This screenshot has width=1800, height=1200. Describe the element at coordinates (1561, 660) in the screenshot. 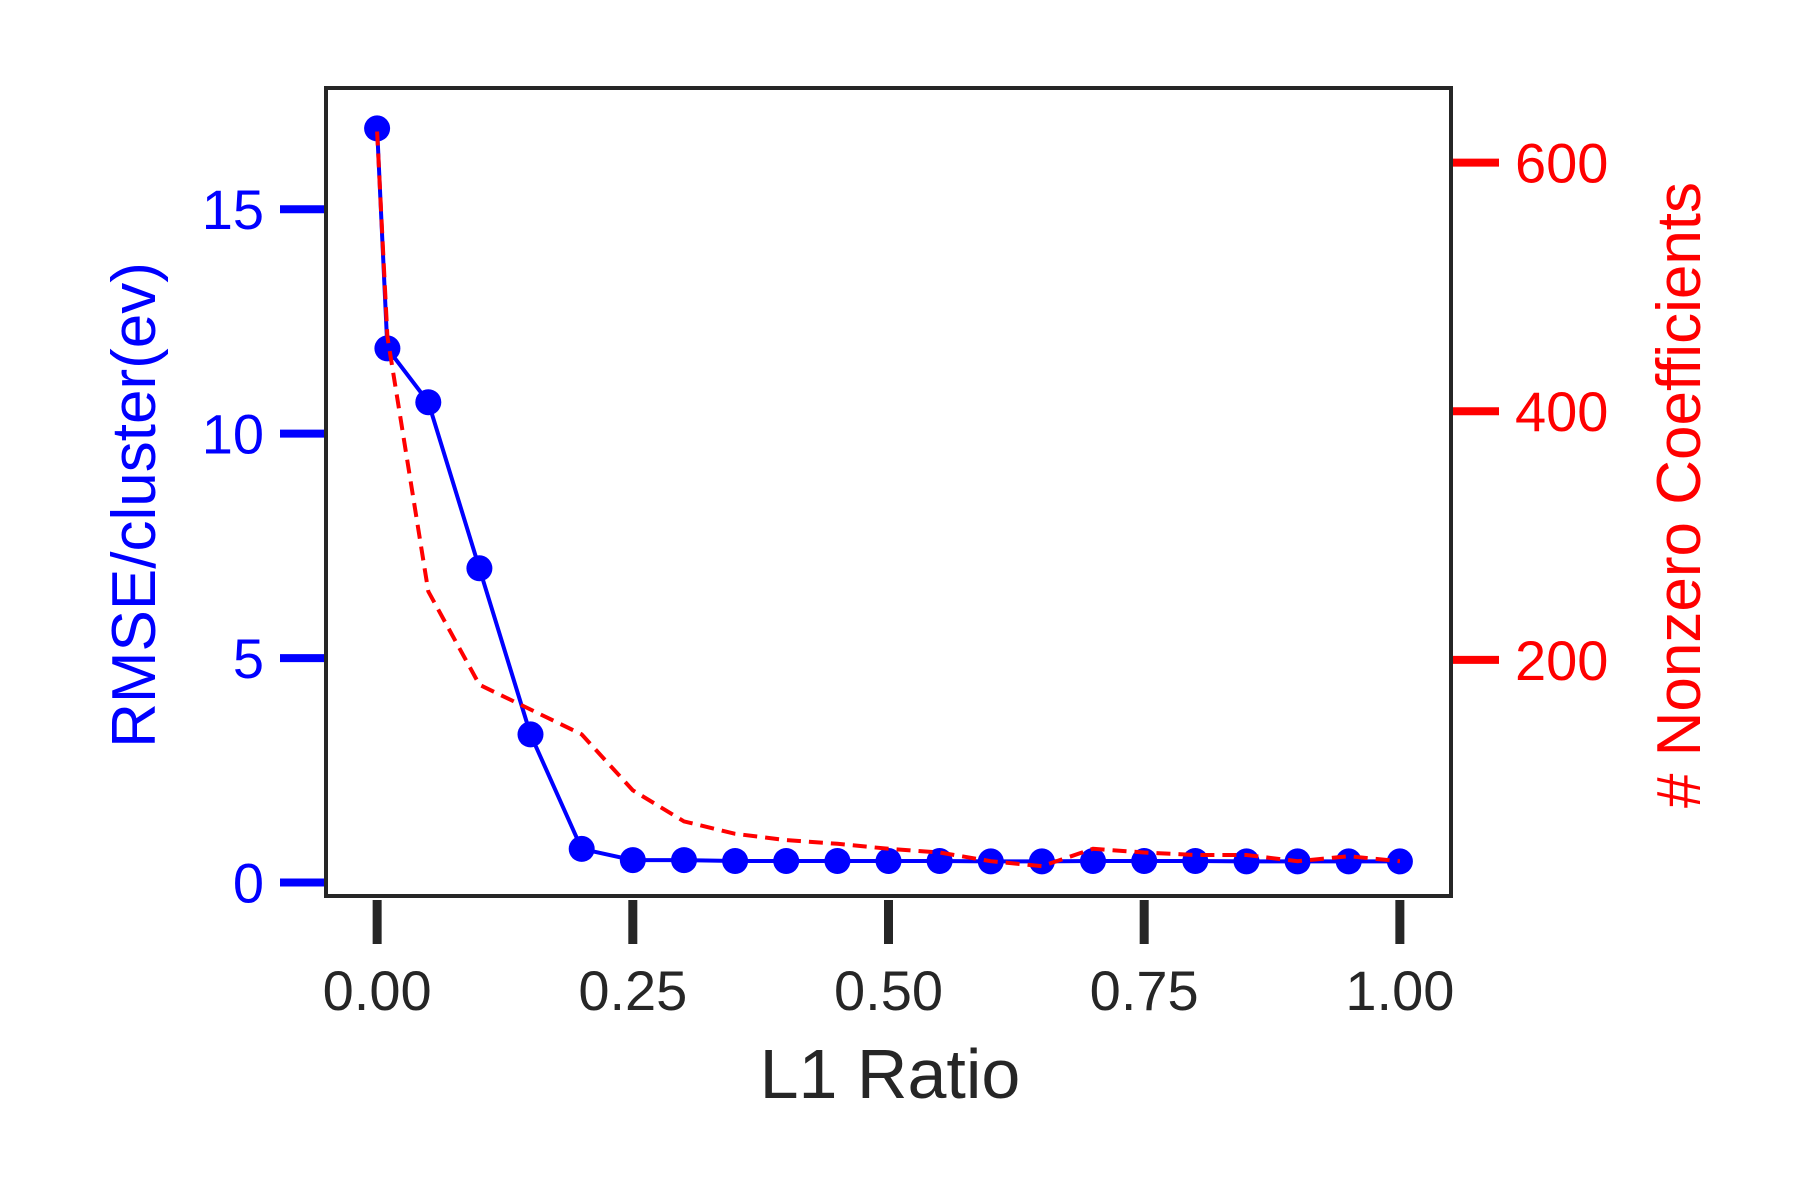

I see `y-right-tick-label: 200` at that location.